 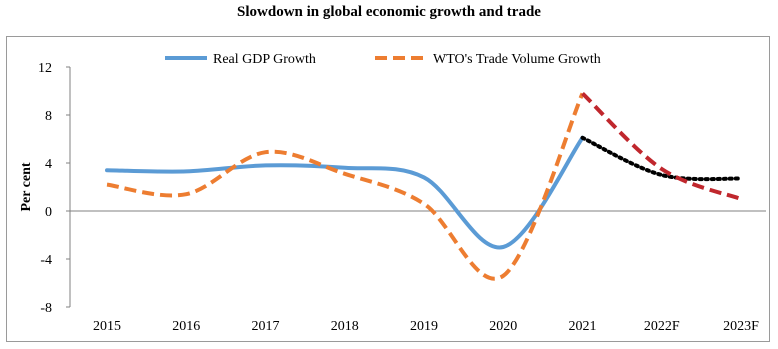 What do you see at coordinates (48, 116) in the screenshot?
I see `y-tick-label: 8` at bounding box center [48, 116].